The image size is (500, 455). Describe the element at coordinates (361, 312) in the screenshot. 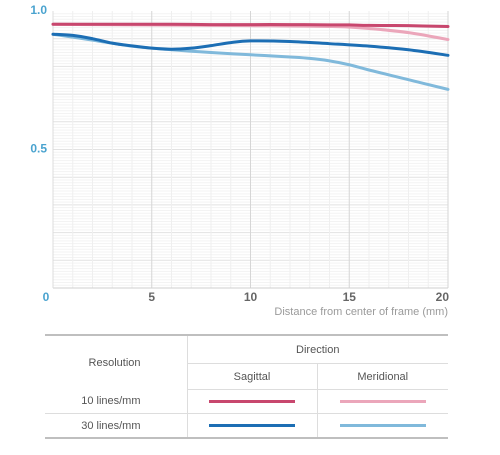

I see `x-axis-label: Distance from center of frame (mm)` at that location.